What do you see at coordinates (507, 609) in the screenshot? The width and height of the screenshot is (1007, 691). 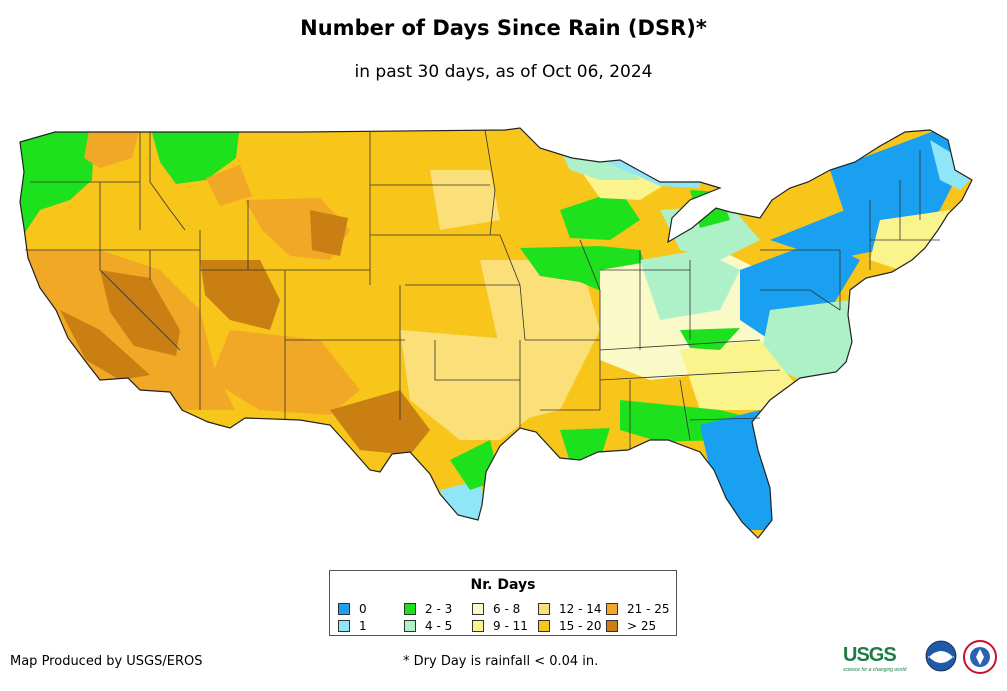 I see `legend-label: 6 - 8` at bounding box center [507, 609].